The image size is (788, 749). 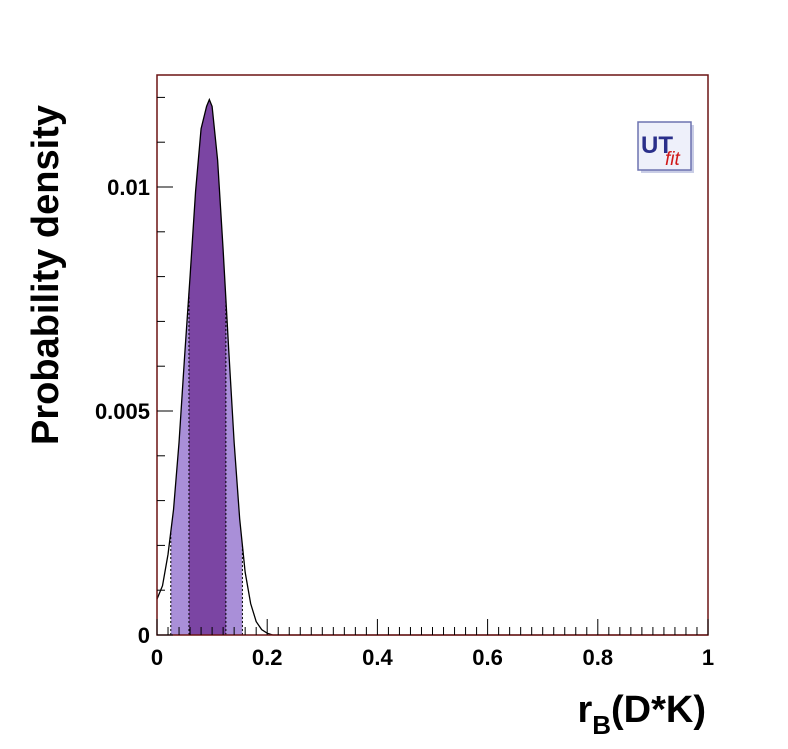 What do you see at coordinates (432, 657) in the screenshot?
I see `x-axis-tick-labels: 0 0.2 0.4 0.6 0.8 1` at bounding box center [432, 657].